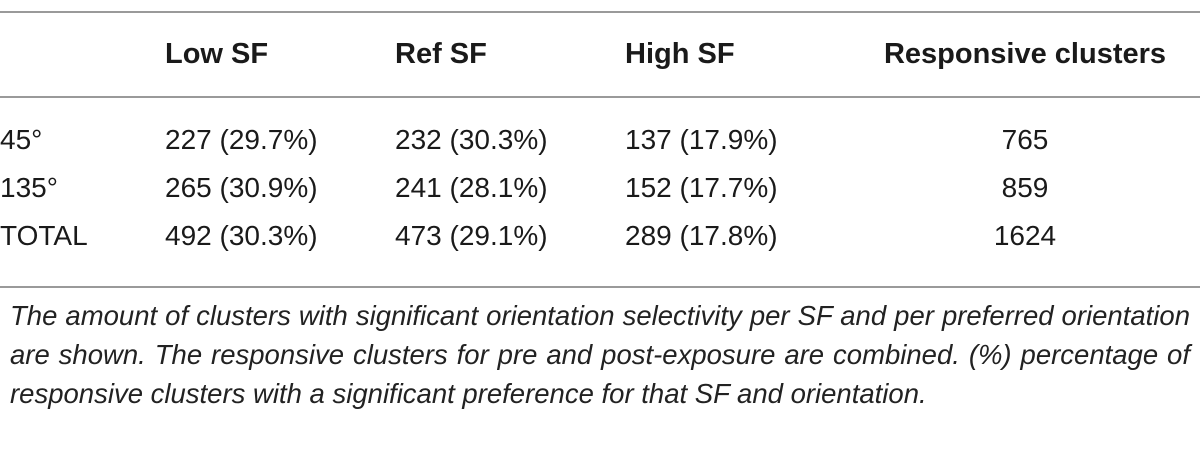 This screenshot has width=1200, height=465. Describe the element at coordinates (600, 97) in the screenshot. I see `header-rule` at that location.